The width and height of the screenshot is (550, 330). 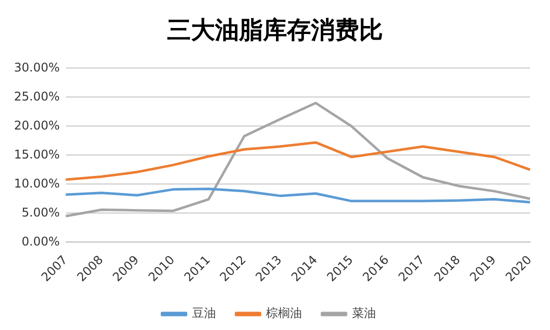 I want to click on y-tick-label: 5.00%, so click(x=41, y=212).